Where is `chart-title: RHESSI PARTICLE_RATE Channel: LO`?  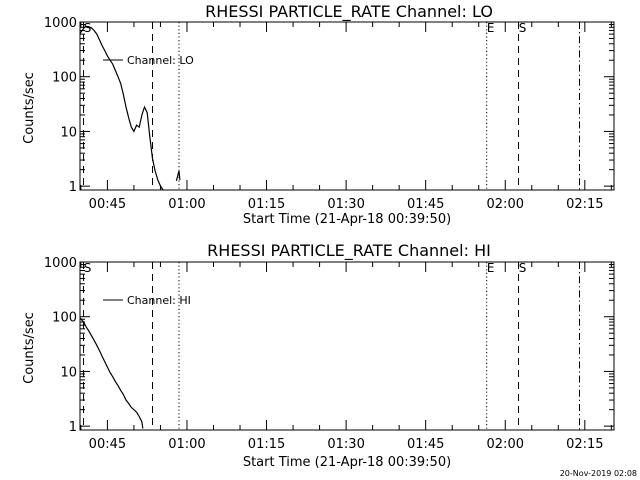
chart-title: RHESSI PARTICLE_RATE Channel: LO is located at coordinates (349, 12).